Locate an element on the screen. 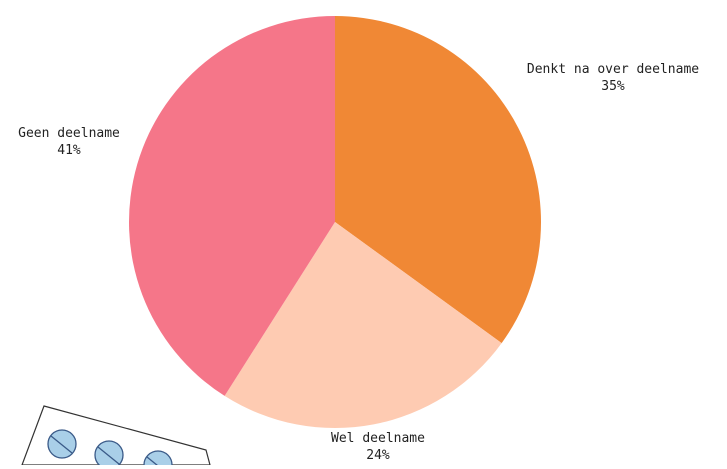 The height and width of the screenshot is (469, 727). label-geen-deelname-name: Geen deelname is located at coordinates (69, 133).